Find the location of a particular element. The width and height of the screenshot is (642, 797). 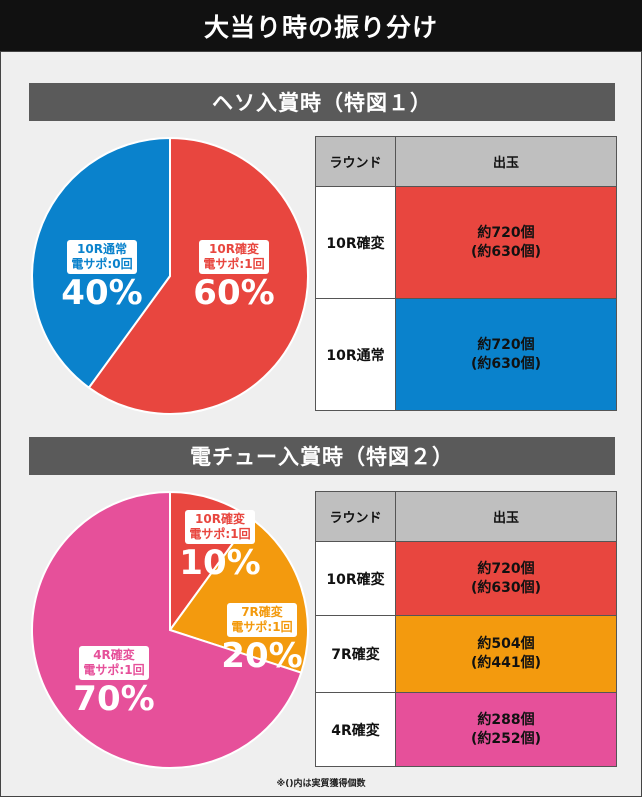

table1-row2-payout: 約720個 (約630個) is located at coordinates (506, 354).